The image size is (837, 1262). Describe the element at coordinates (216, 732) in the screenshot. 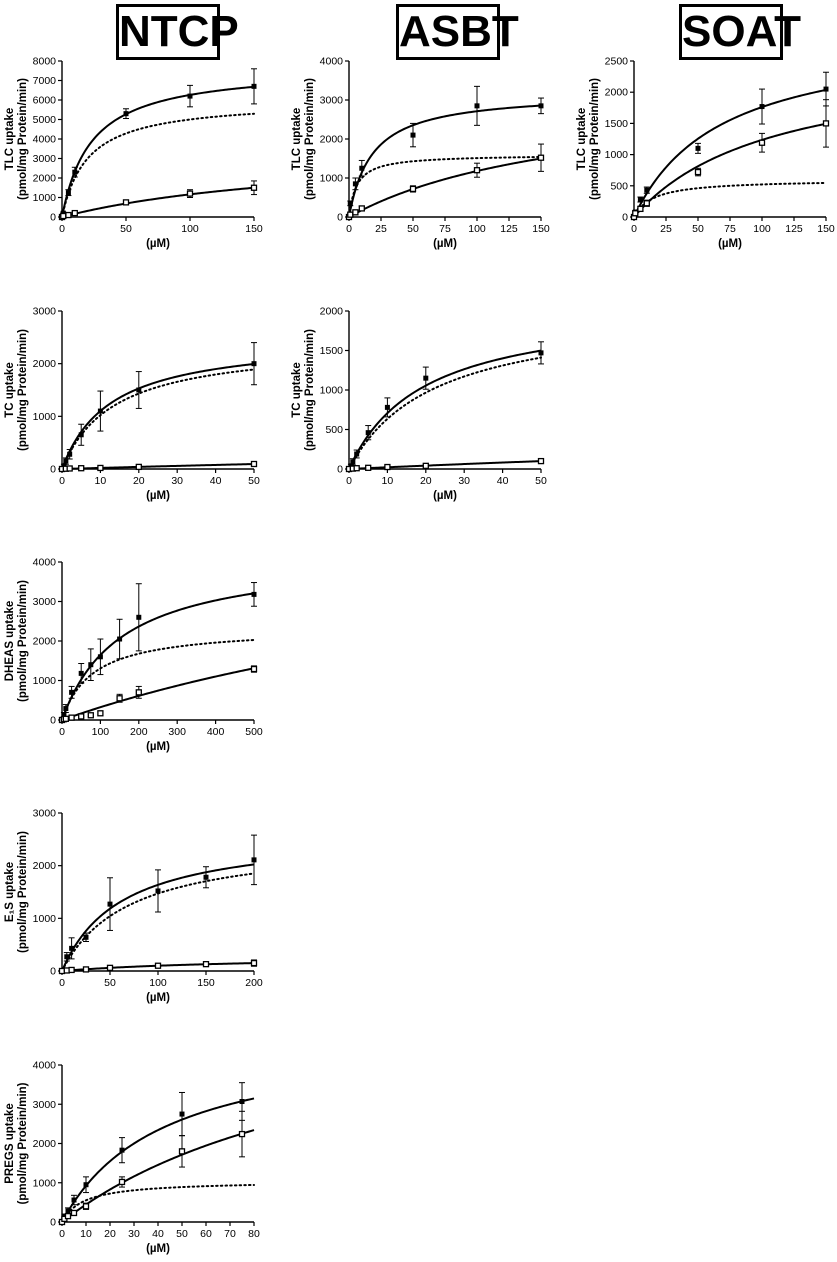

I see `x-tick-label: 400` at that location.